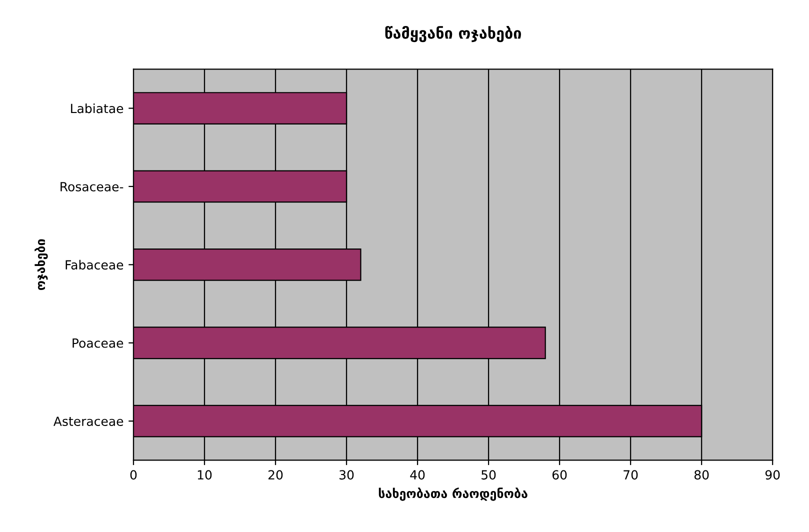 This screenshot has height=532, width=809. What do you see at coordinates (92, 187) in the screenshot?
I see `y-tick-label: Rosaceae-` at bounding box center [92, 187].